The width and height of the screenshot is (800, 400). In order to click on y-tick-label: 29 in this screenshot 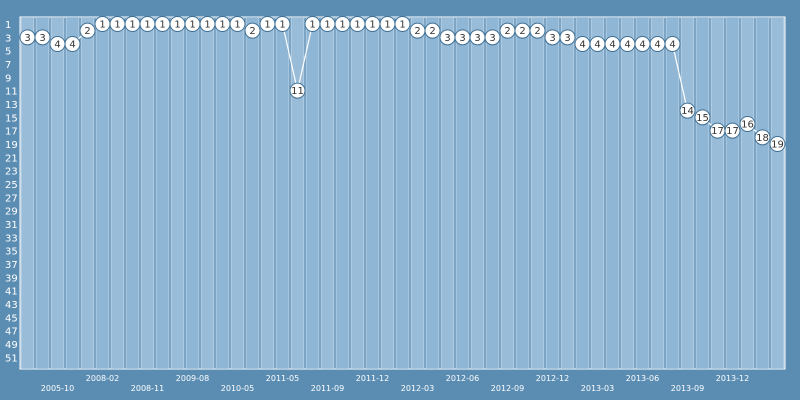, I will do `click(11, 212)`.